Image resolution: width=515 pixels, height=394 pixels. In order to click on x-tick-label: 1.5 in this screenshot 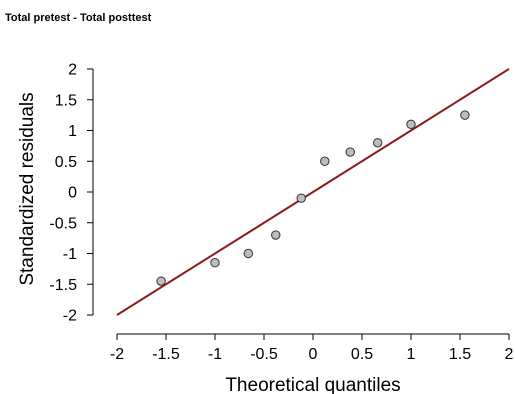, I will do `click(460, 354)`.